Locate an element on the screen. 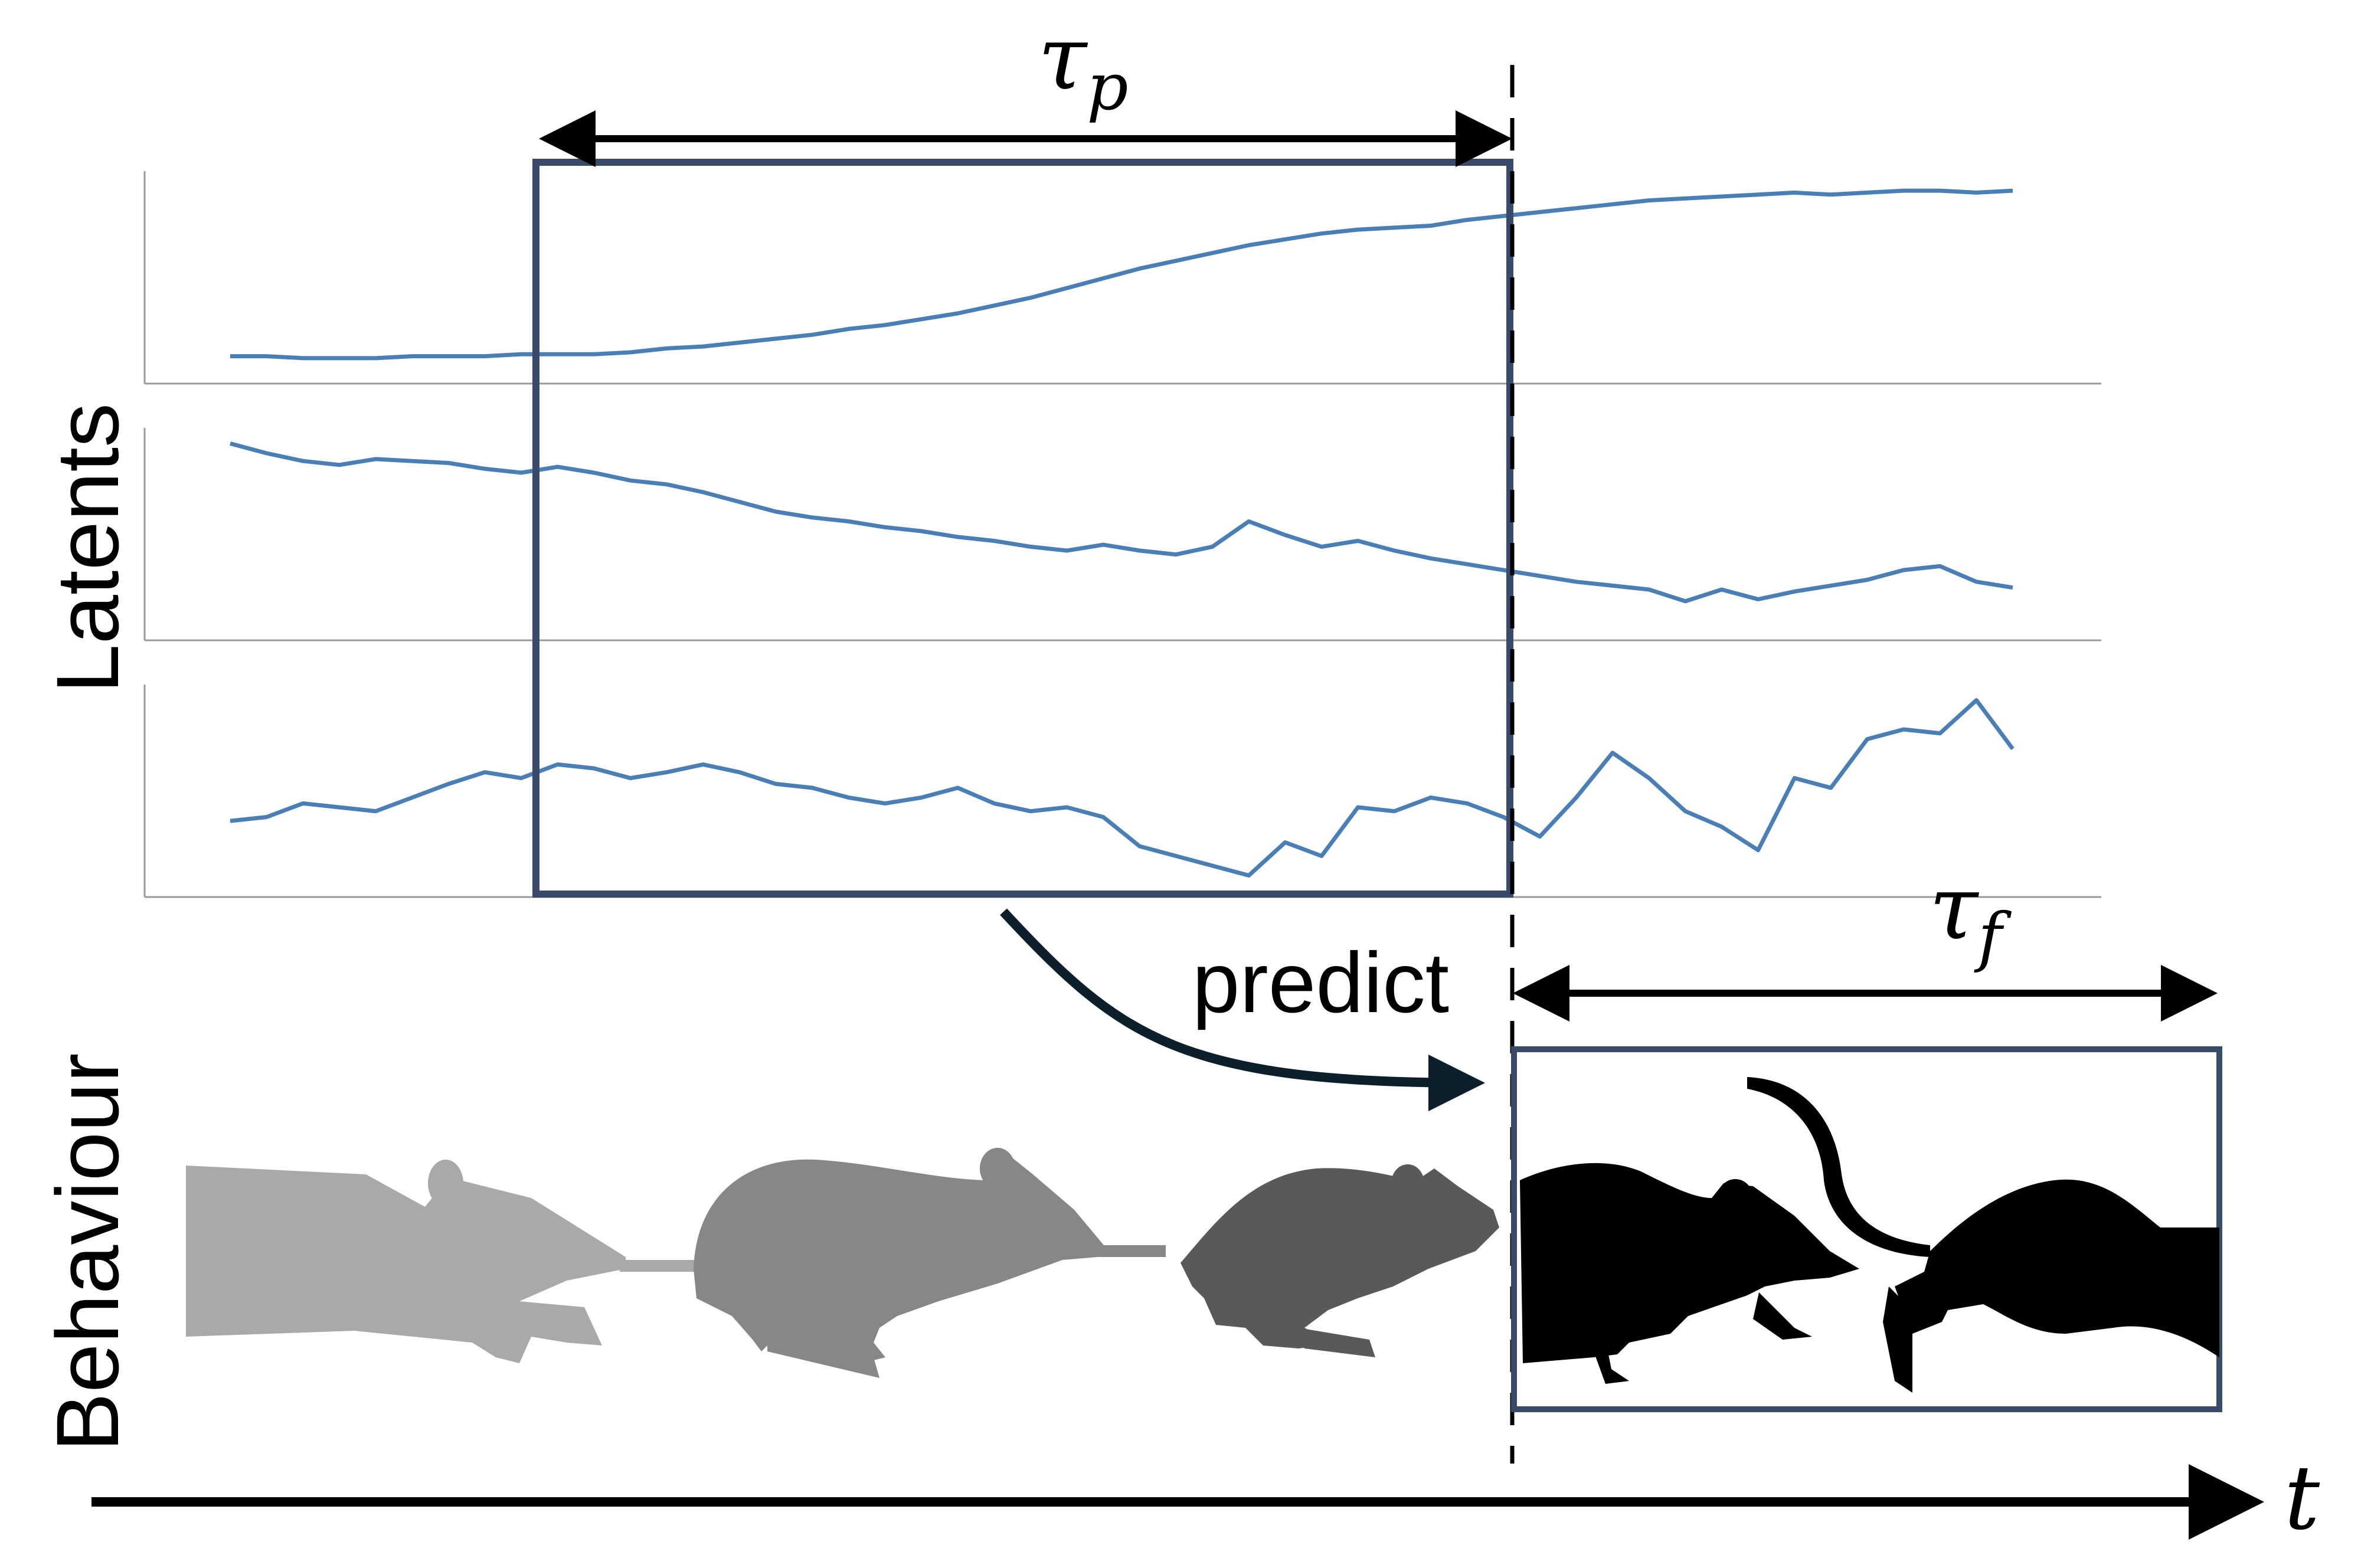 This screenshot has height=1568, width=2361. behaviour-axis-label: Behaviour is located at coordinates (88, 1252).